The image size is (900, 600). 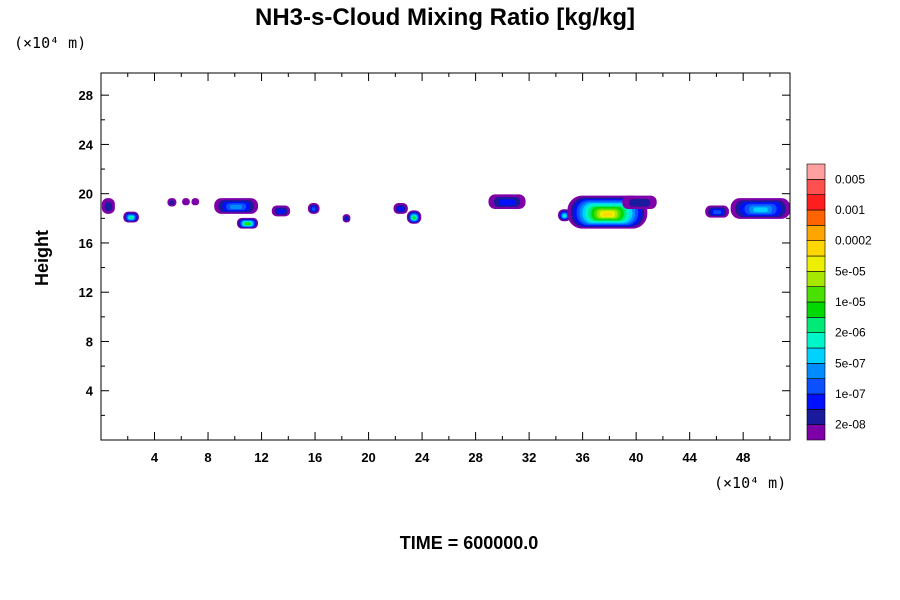 I want to click on colorbar-label: 5e-07, so click(x=850, y=363).